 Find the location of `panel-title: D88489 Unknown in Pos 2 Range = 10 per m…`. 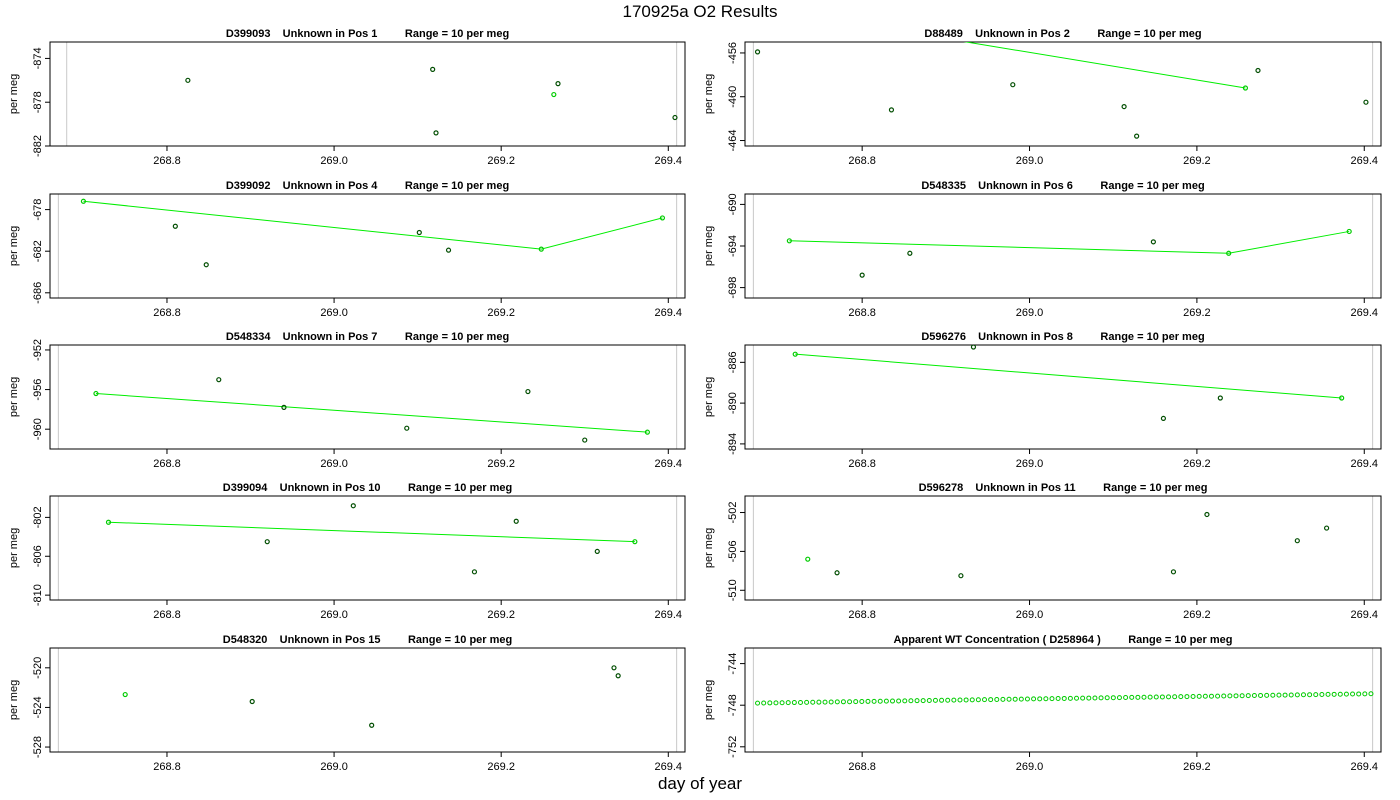

panel-title: D88489 Unknown in Pos 2 Range = 10 per m… is located at coordinates (1062, 34).